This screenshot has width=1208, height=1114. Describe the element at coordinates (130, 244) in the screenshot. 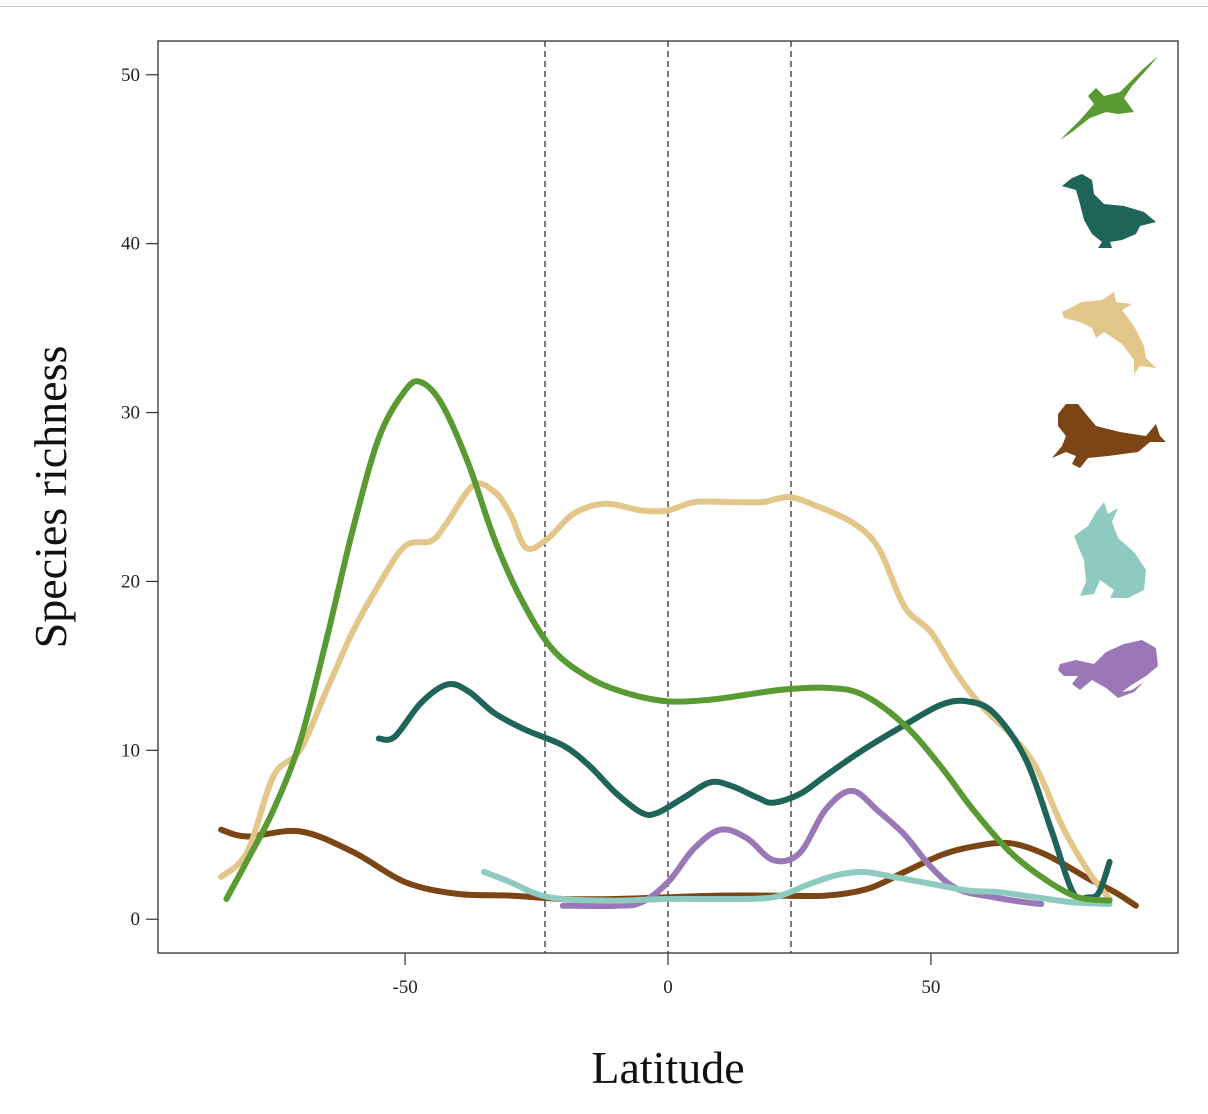

I see `y-tick-label: 40` at that location.